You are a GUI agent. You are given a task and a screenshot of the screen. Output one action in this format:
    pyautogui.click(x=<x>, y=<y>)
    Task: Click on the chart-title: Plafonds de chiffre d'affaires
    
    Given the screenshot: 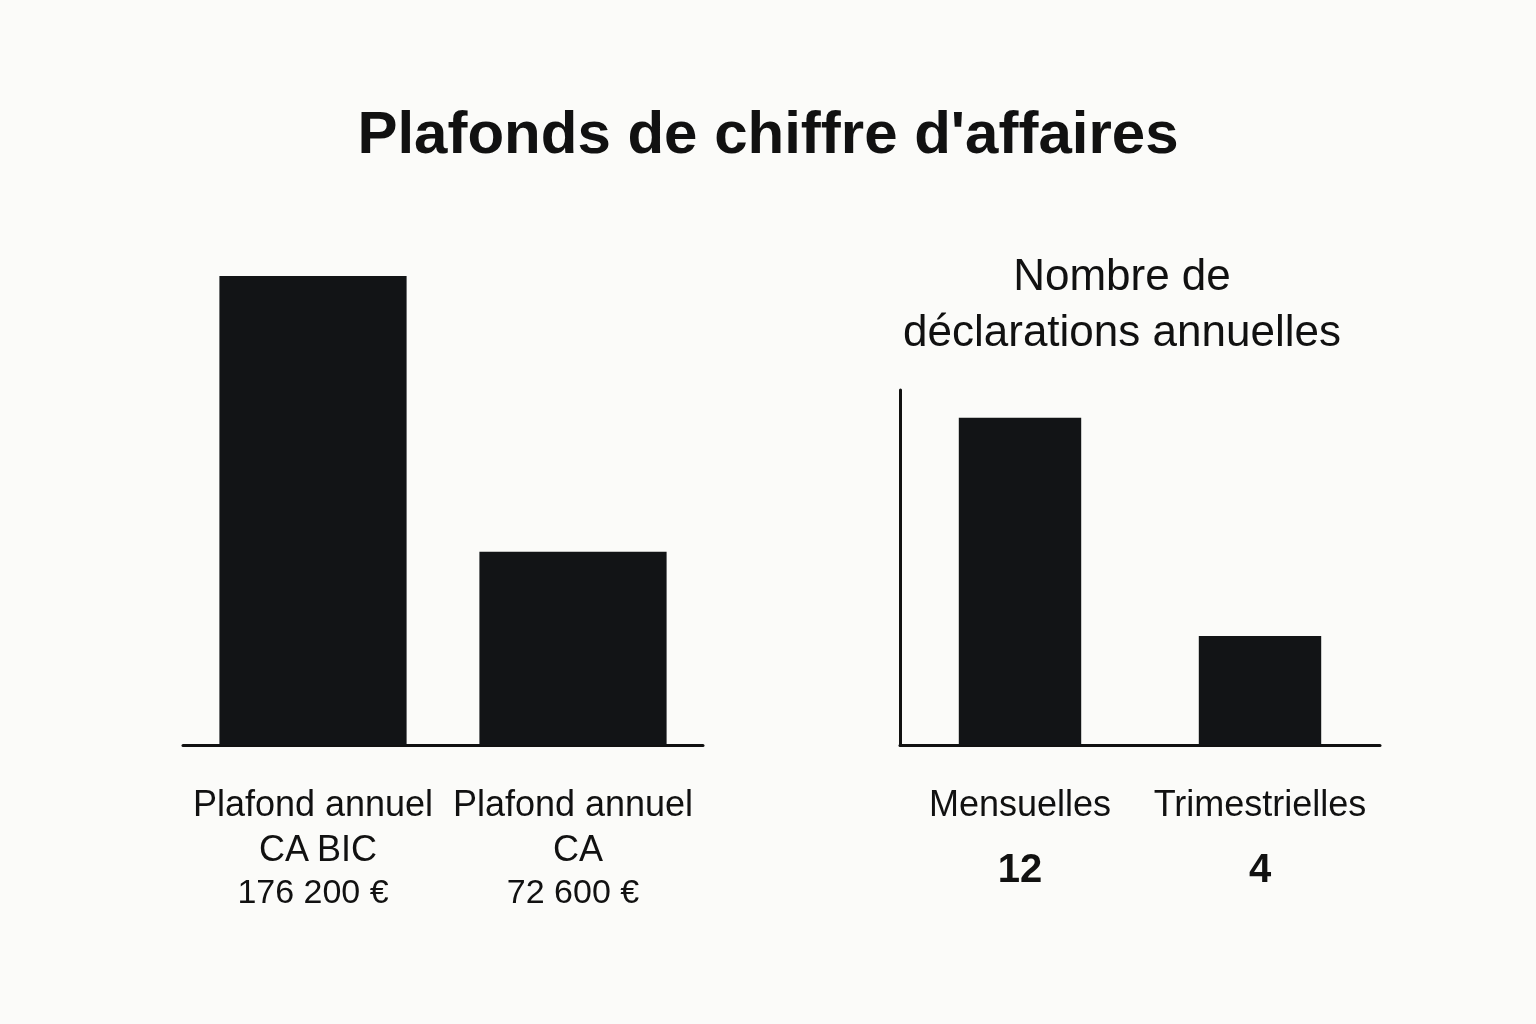 What is the action you would take?
    pyautogui.click(x=768, y=133)
    